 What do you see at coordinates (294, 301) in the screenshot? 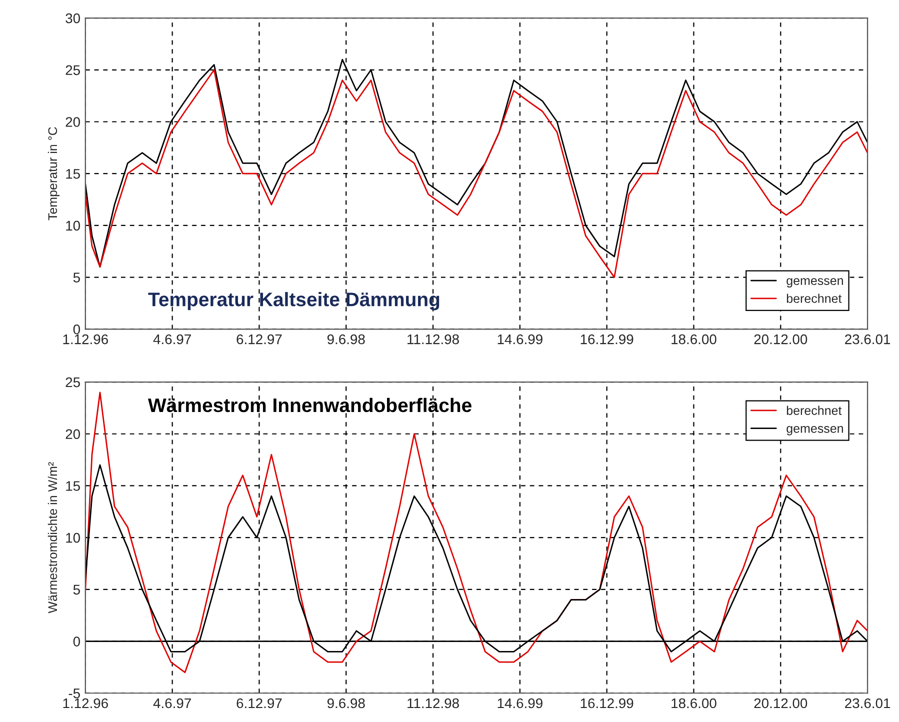
I see `text: Temperatur Kaltseite Dämmung` at bounding box center [294, 301].